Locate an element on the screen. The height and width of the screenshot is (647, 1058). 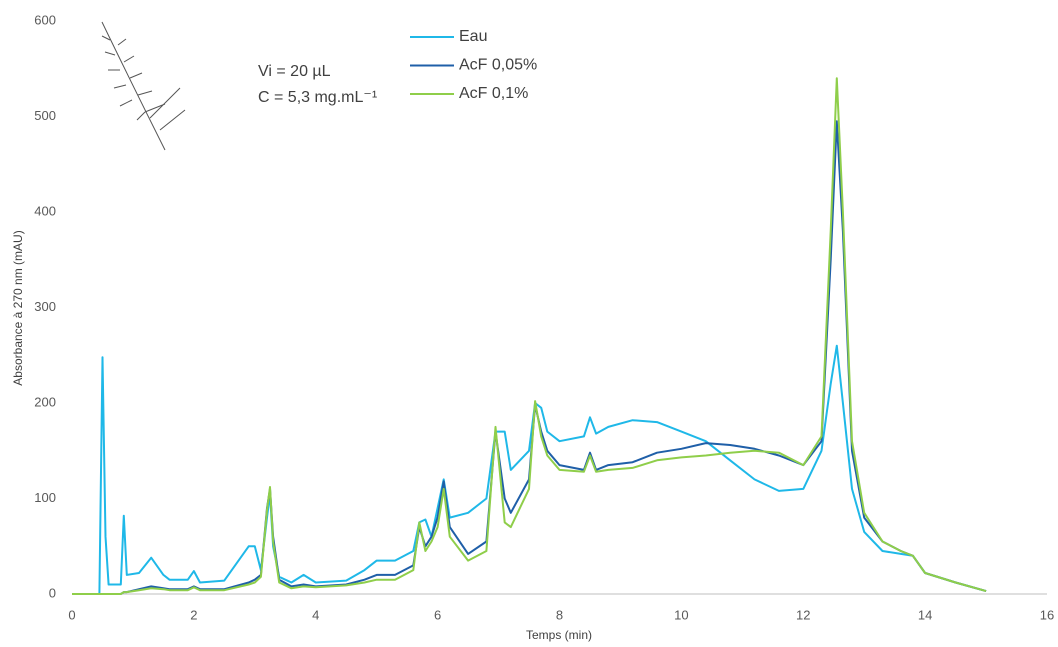
x-tick-label: 0 is located at coordinates (71, 614).